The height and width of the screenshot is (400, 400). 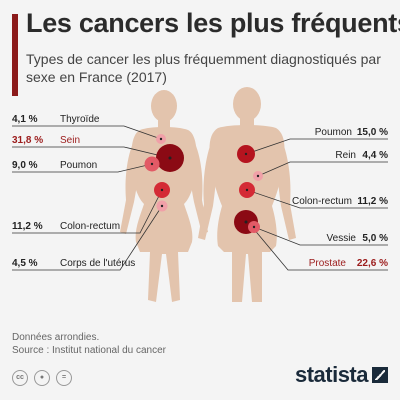 I want to click on label-uterus: Corps de l'utérus, so click(x=97, y=263).